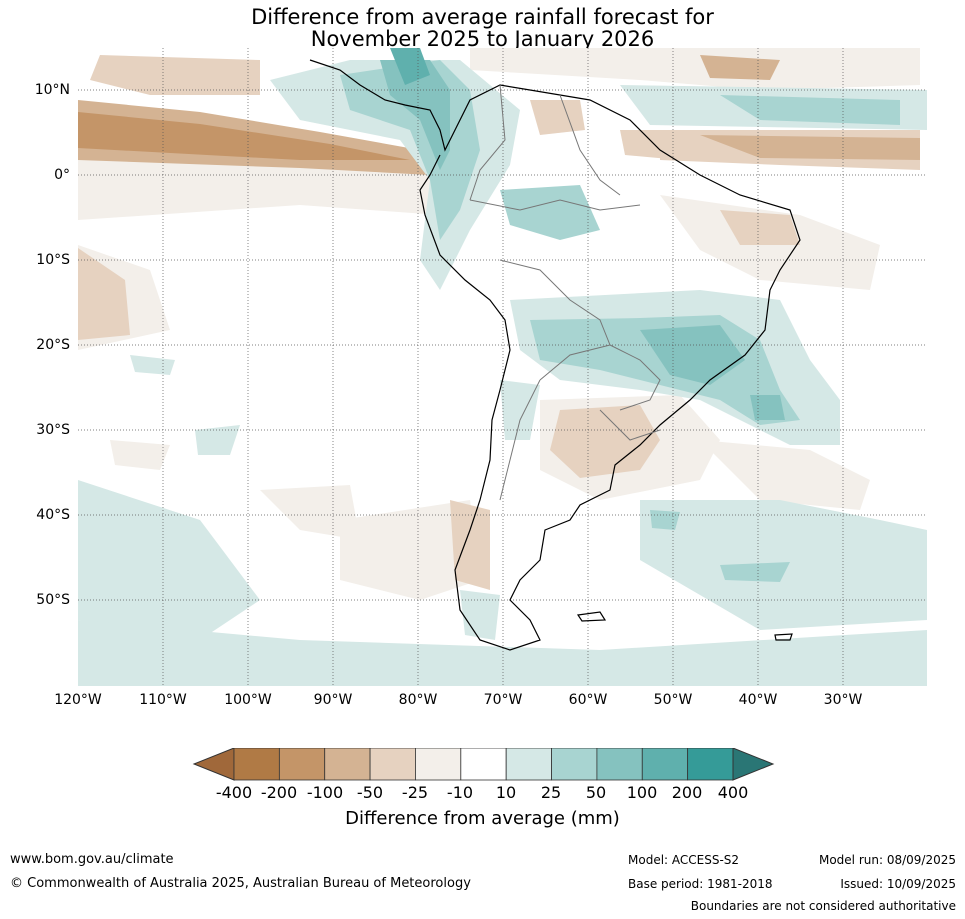  Describe the element at coordinates (234, 792) in the screenshot. I see `colorbar-tick: -400` at that location.